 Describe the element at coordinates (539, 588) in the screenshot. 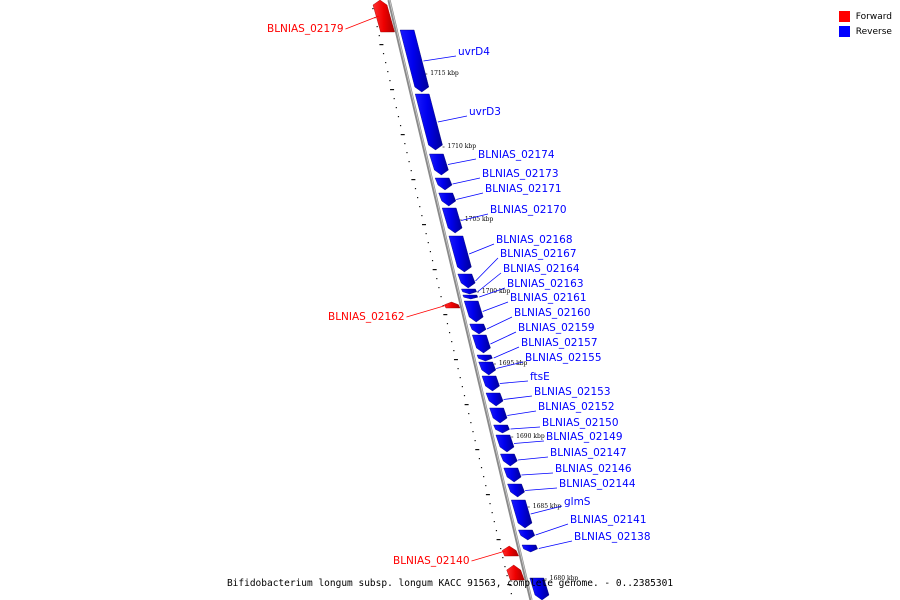

I see `gene-block-partial-reverse` at that location.